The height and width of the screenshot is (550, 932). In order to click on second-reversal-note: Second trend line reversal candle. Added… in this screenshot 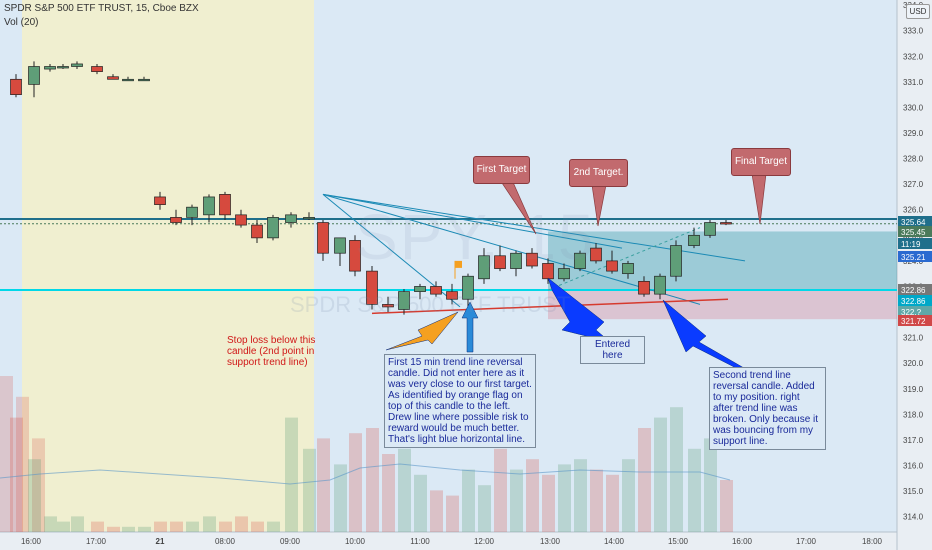, I will do `click(767, 408)`.